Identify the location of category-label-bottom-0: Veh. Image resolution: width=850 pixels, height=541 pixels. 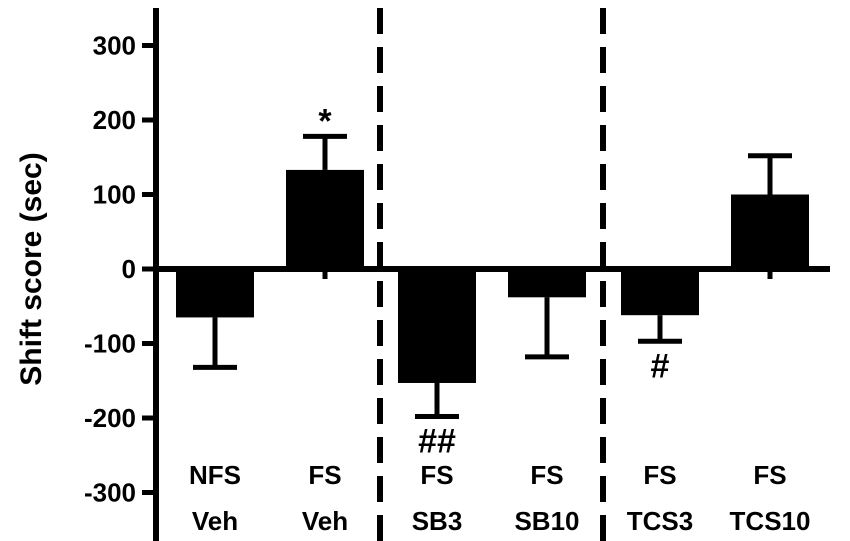
(215, 521).